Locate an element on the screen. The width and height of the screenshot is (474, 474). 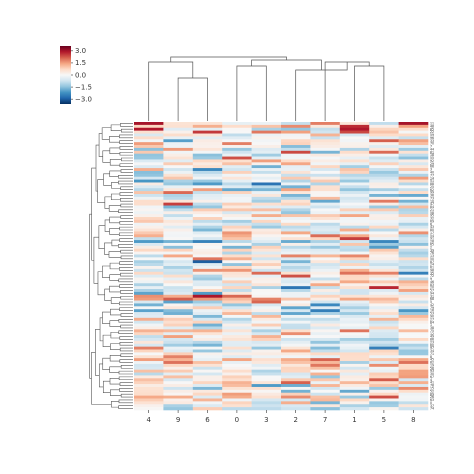
row-tick-label: 46 is located at coordinates (432, 282).